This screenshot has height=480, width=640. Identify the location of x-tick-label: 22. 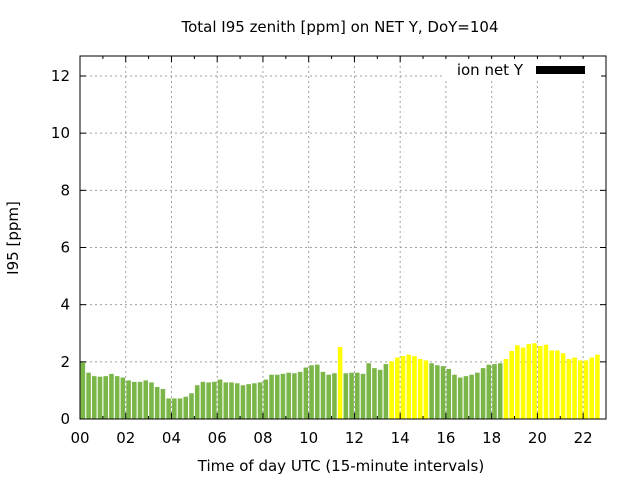
(583, 438).